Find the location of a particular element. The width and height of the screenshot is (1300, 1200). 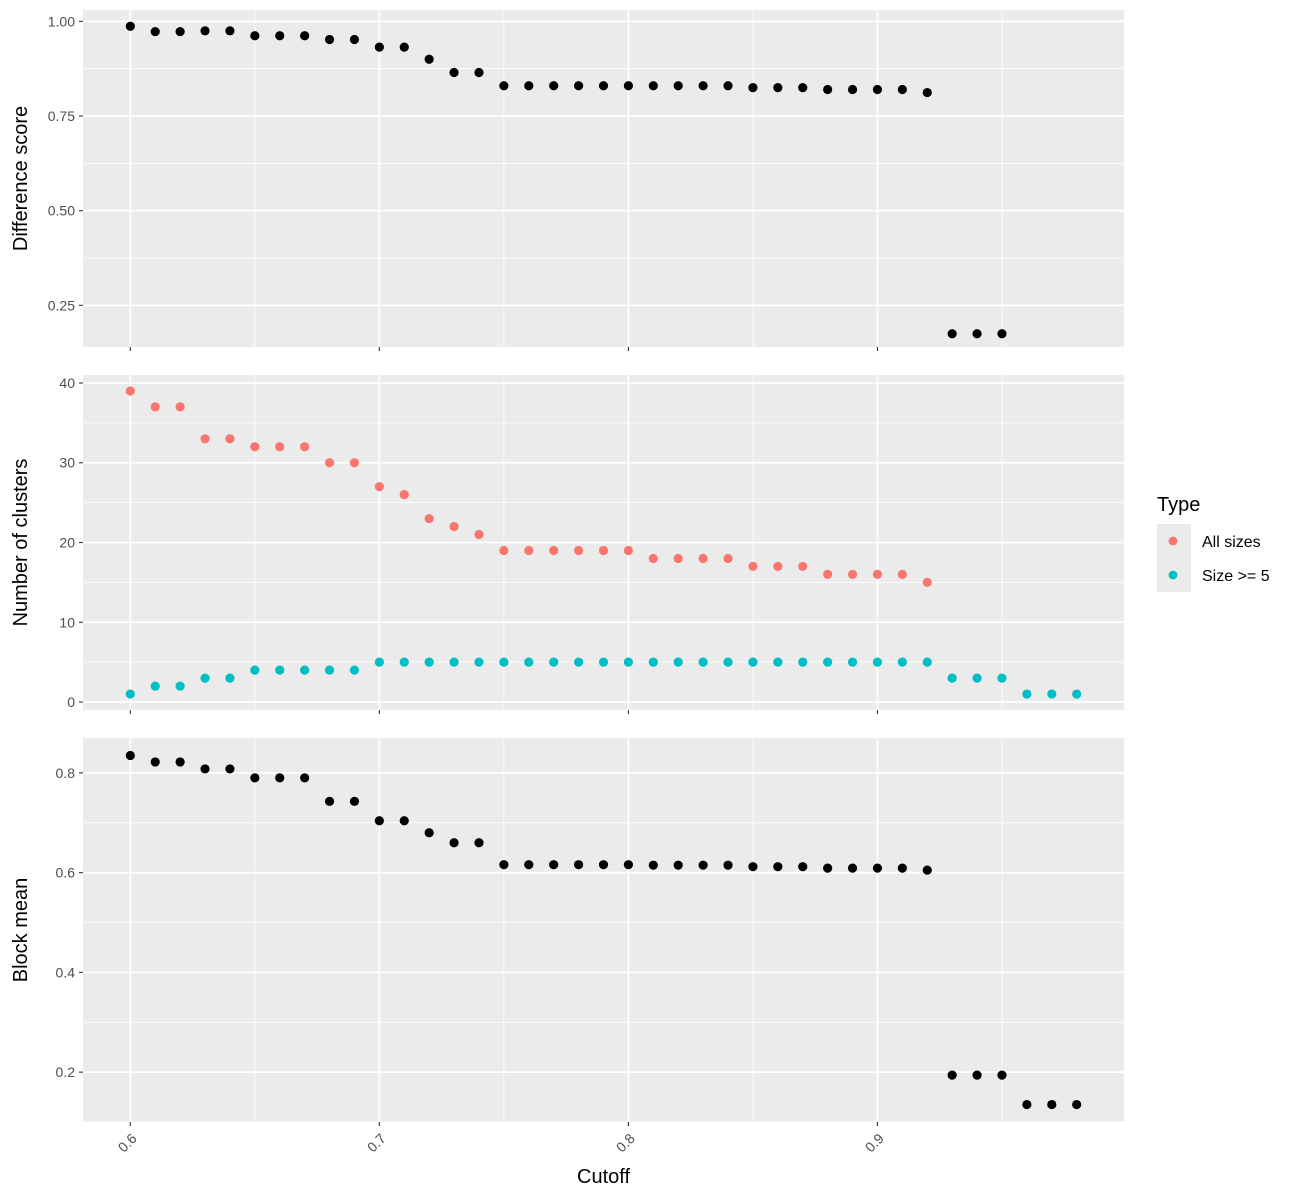

y-tick-label: 0.25 is located at coordinates (61, 305).